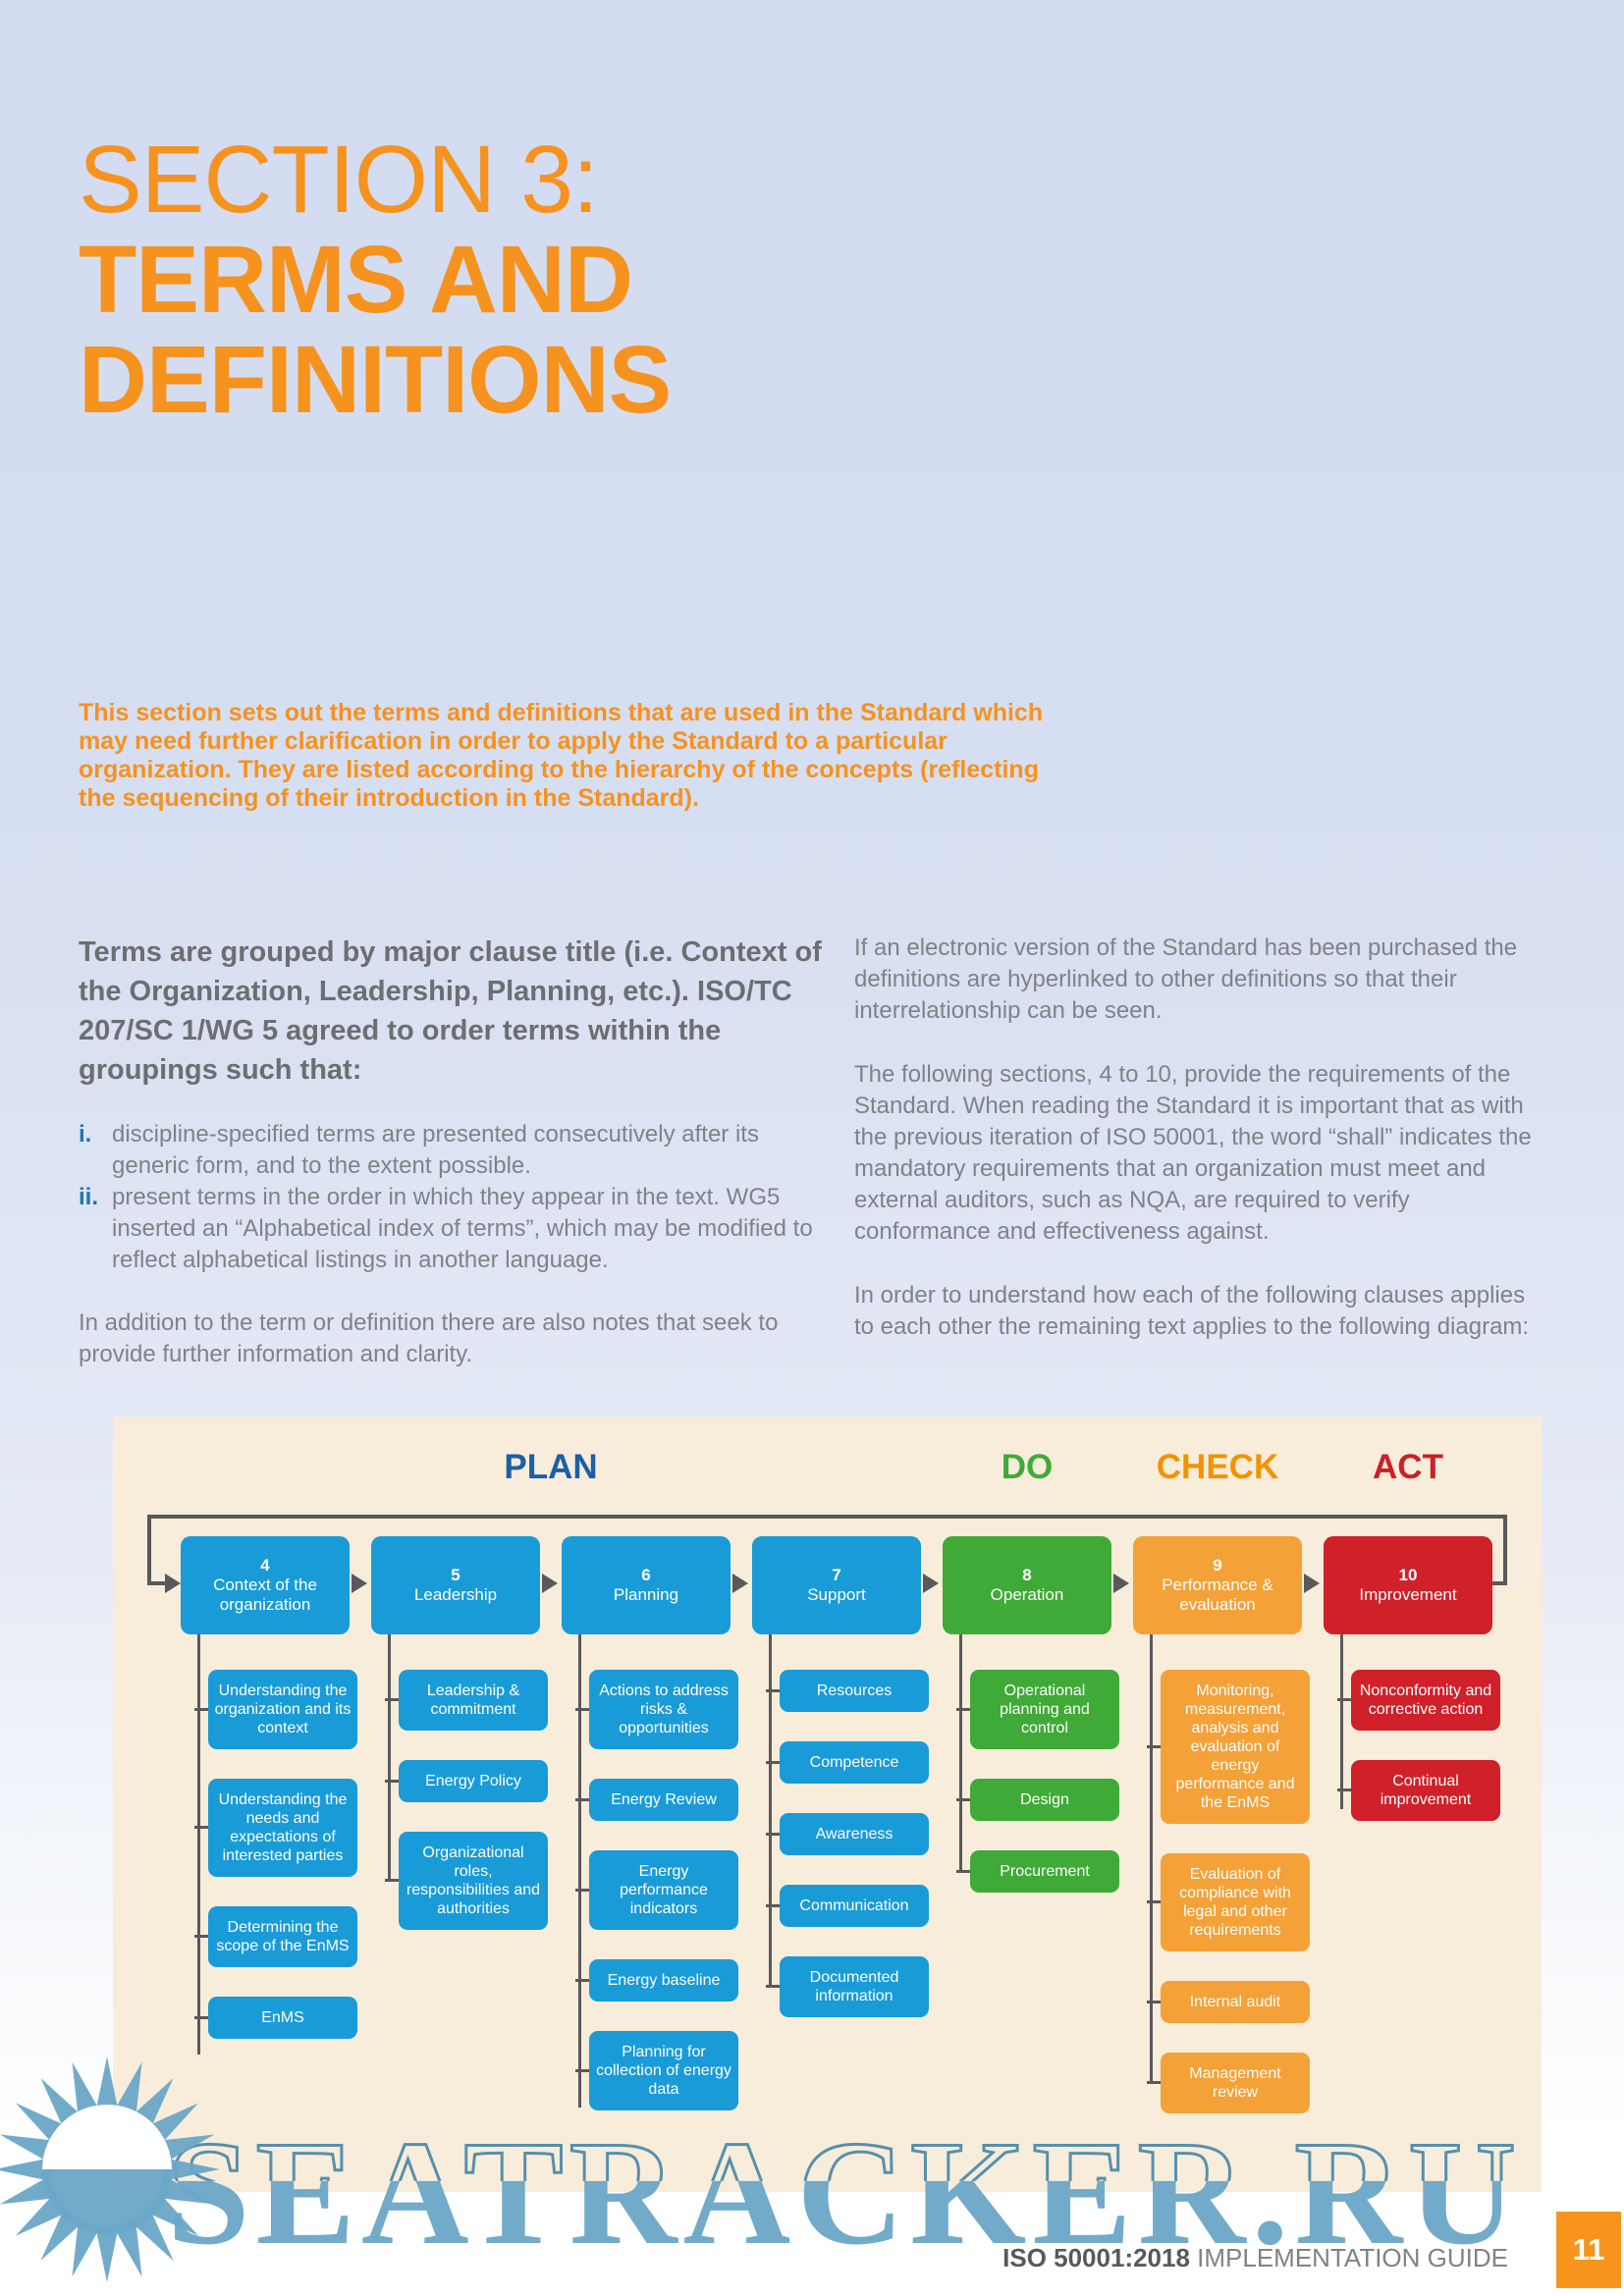  Describe the element at coordinates (836, 1595) in the screenshot. I see `clause-title: Support` at that location.